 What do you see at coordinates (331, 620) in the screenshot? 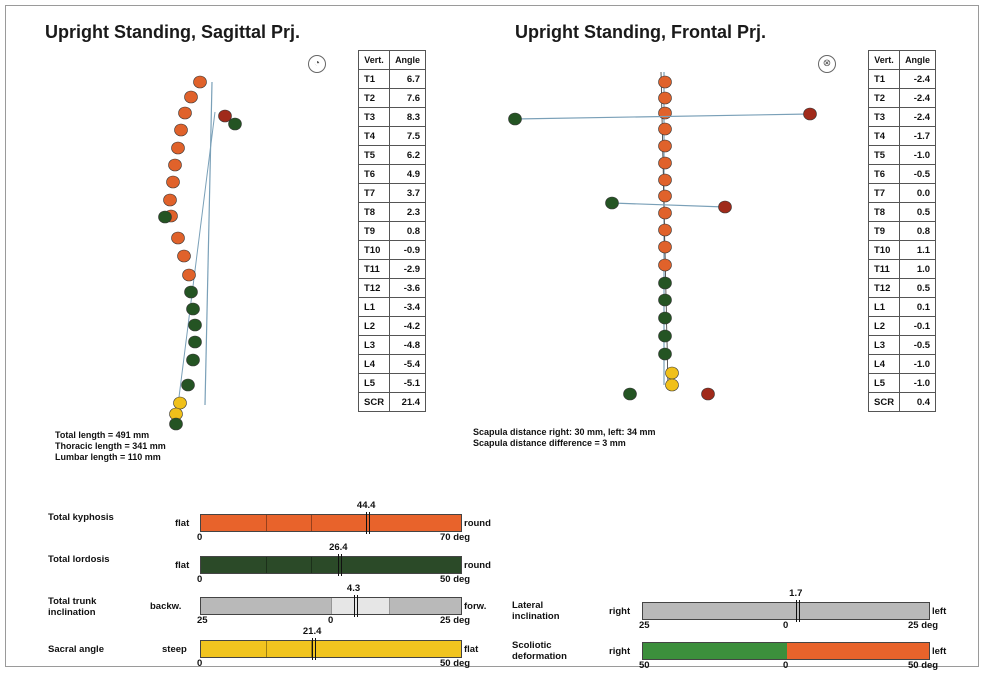
I see `gauge-mid-trunk: 0` at bounding box center [331, 620].